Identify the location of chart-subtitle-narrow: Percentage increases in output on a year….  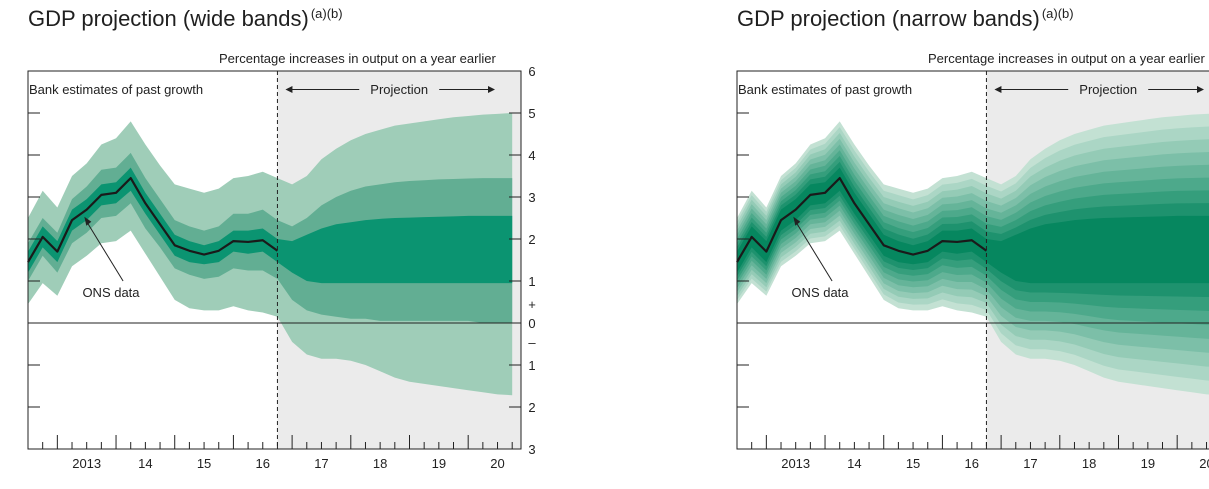
(1066, 58).